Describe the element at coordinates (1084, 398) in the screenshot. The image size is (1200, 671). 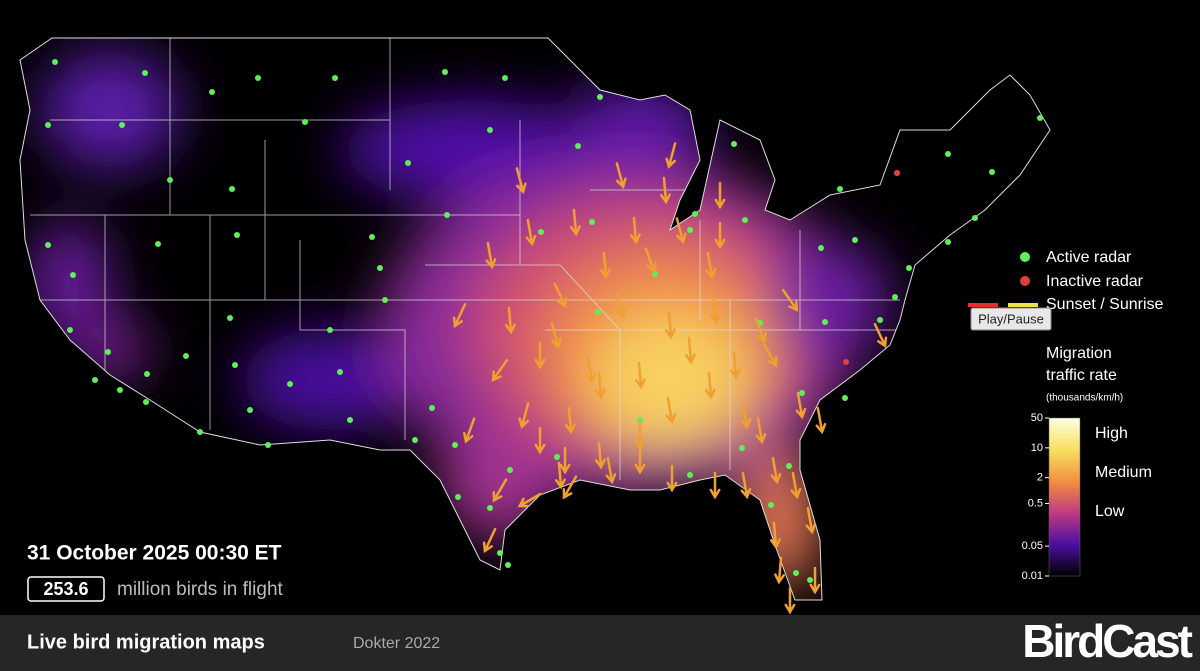
I see `scale-units: (thousands/km/h)` at that location.